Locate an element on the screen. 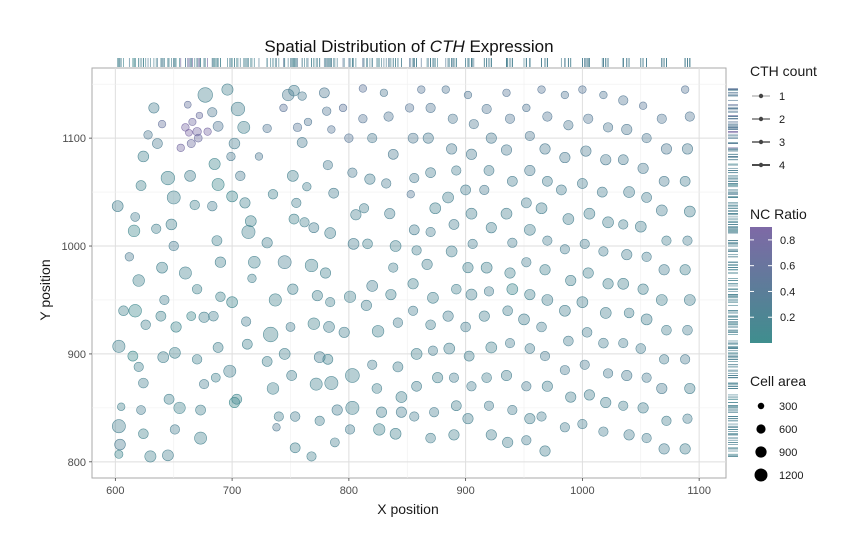 The width and height of the screenshot is (865, 555). legend-cell-area: Cell area 300 600 900 1200 is located at coordinates (778, 427).